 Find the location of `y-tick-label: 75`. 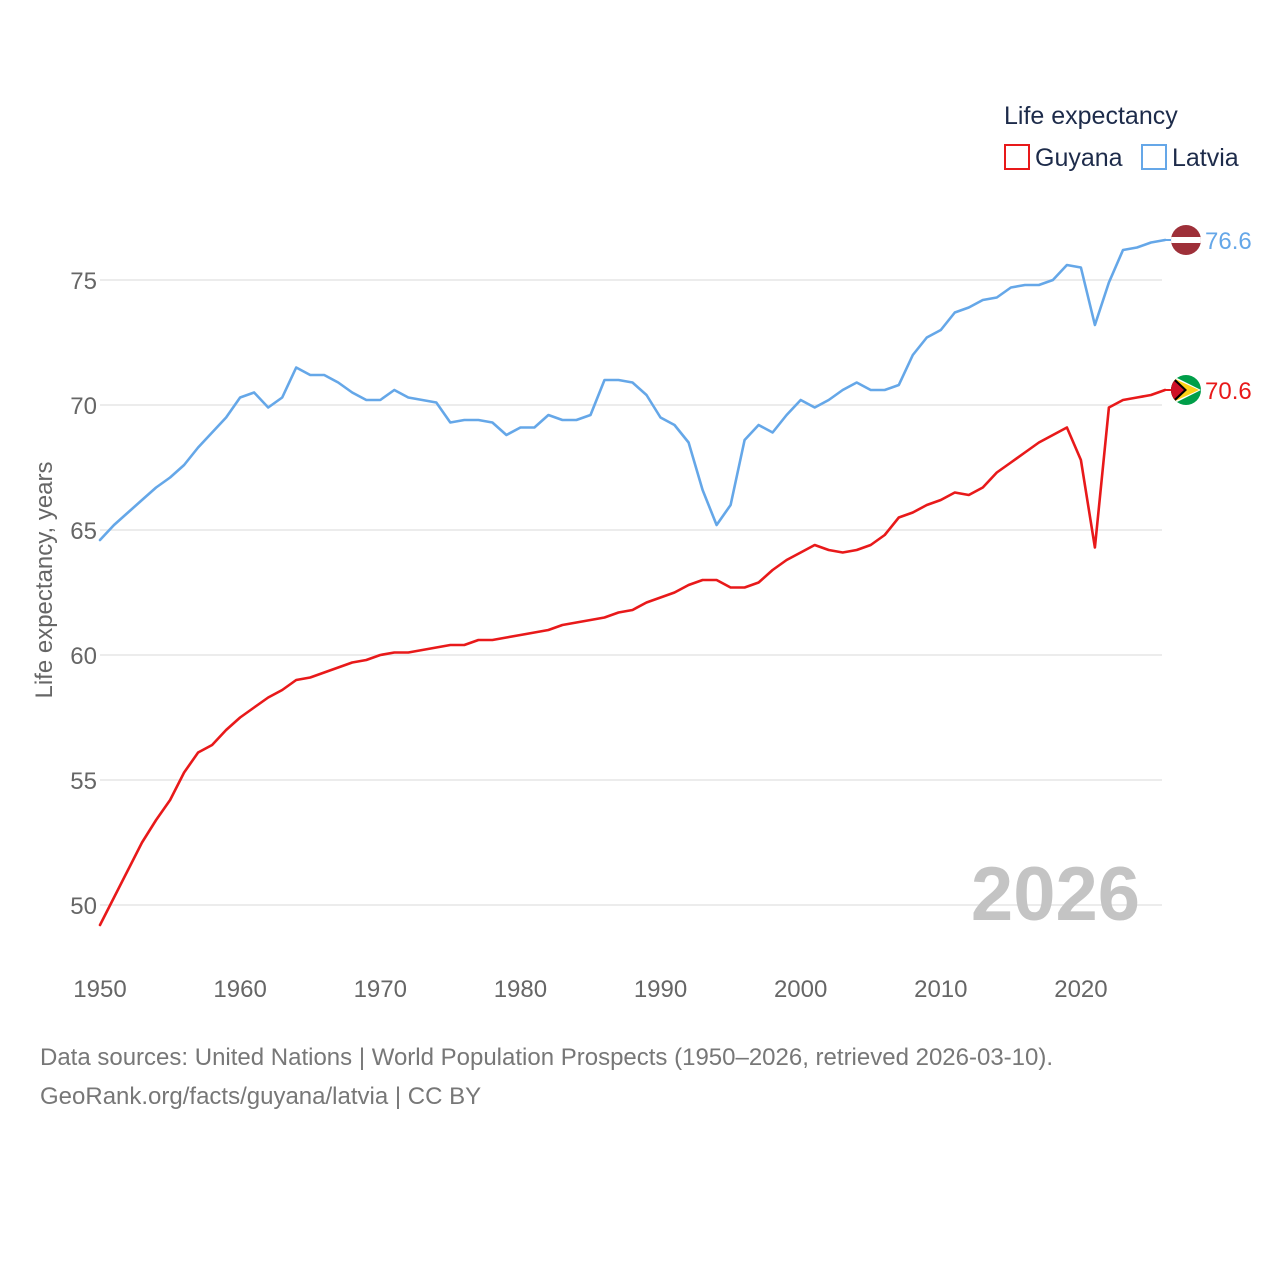

y-tick-label: 75 is located at coordinates (83, 281).